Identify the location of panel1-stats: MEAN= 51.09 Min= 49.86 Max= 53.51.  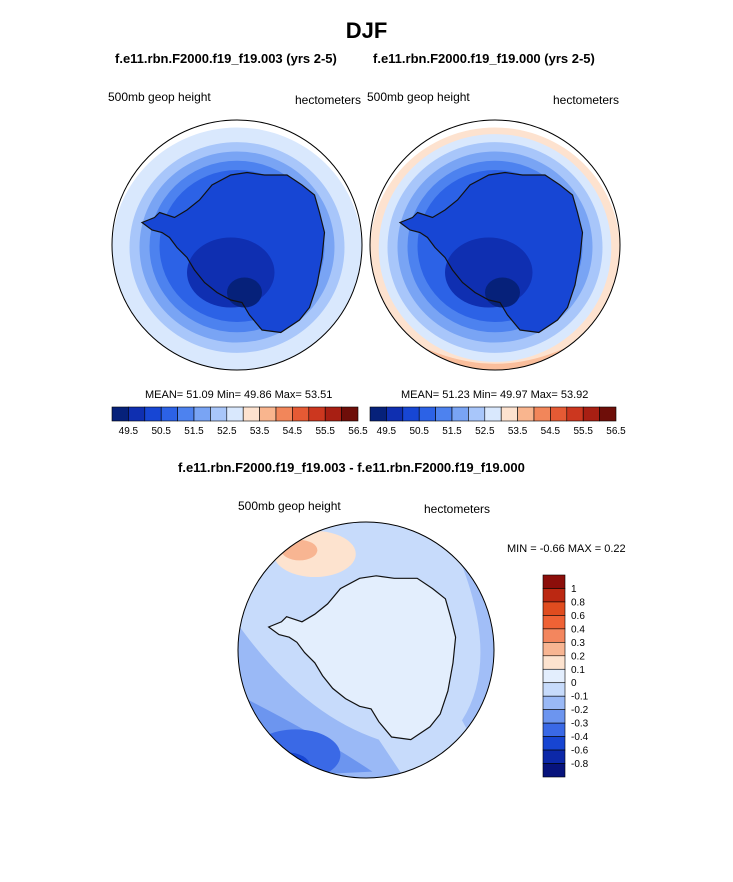
(239, 395).